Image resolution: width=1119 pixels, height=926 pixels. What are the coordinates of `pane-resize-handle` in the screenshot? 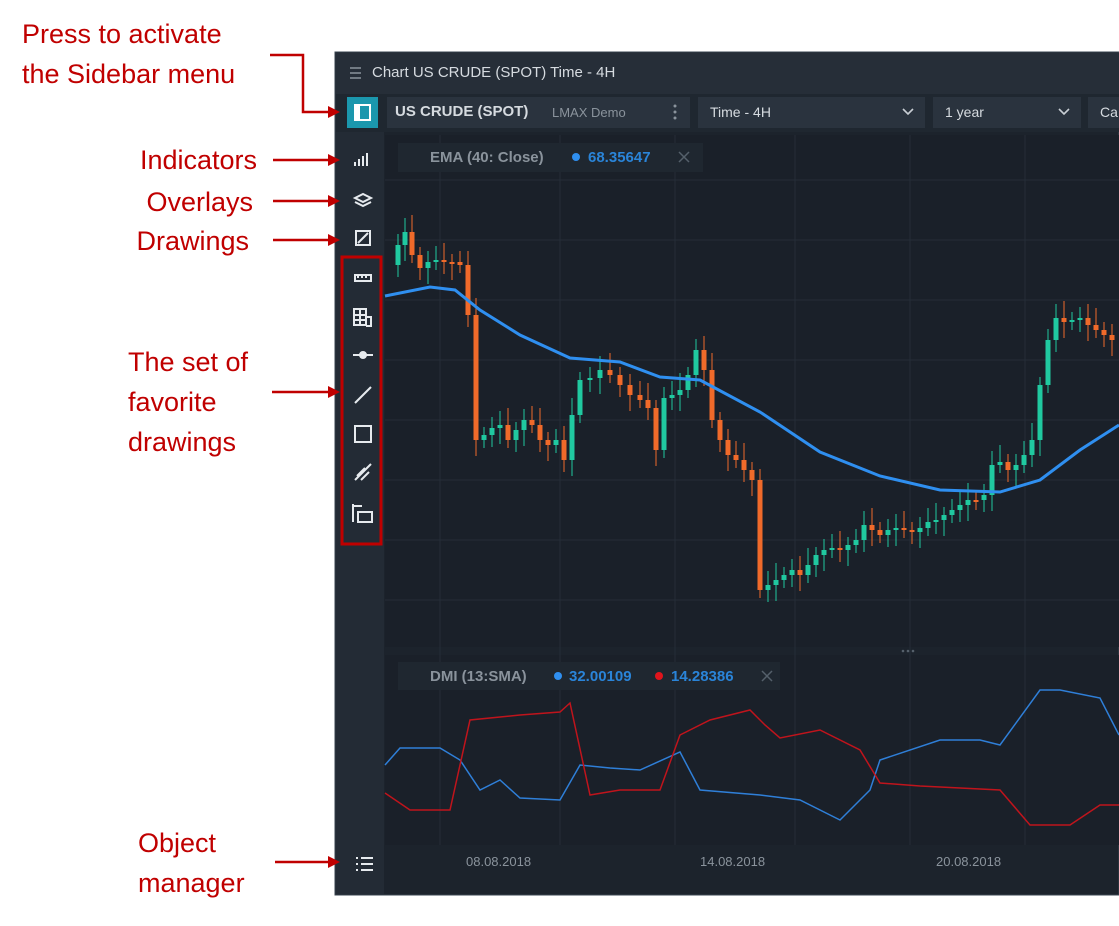 It's located at (908, 651).